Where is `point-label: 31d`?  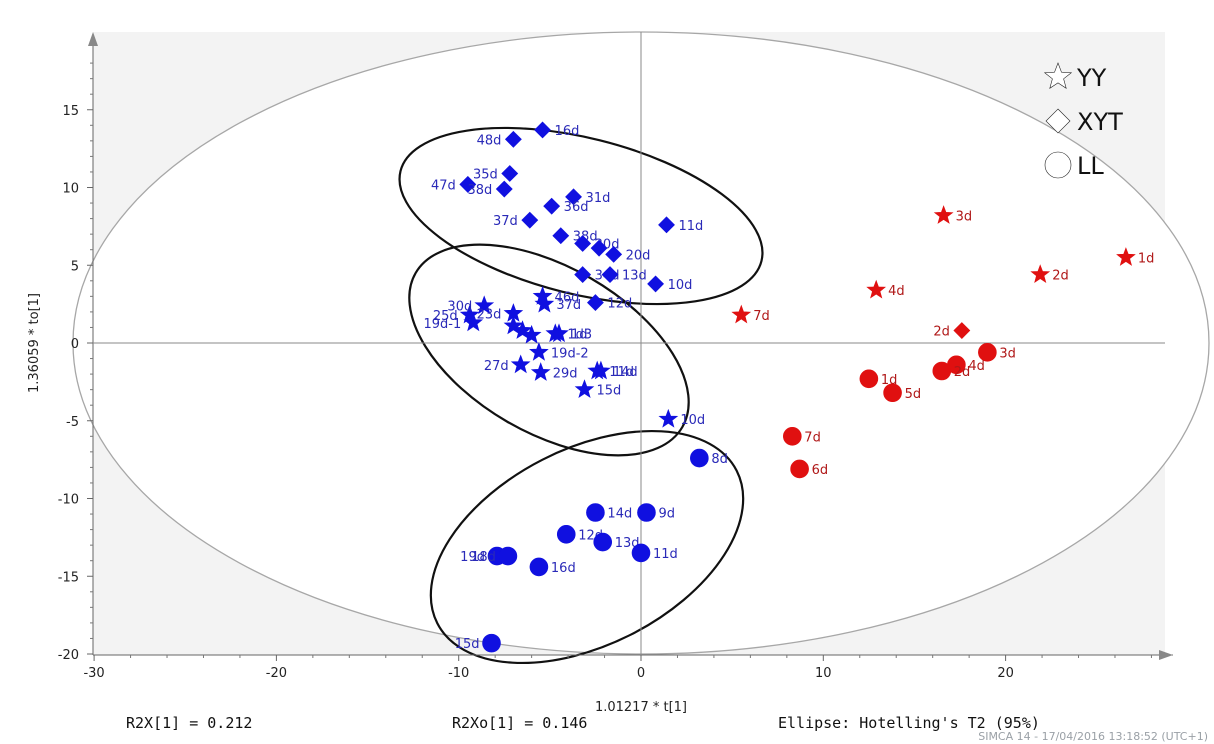 point-label: 31d is located at coordinates (598, 198).